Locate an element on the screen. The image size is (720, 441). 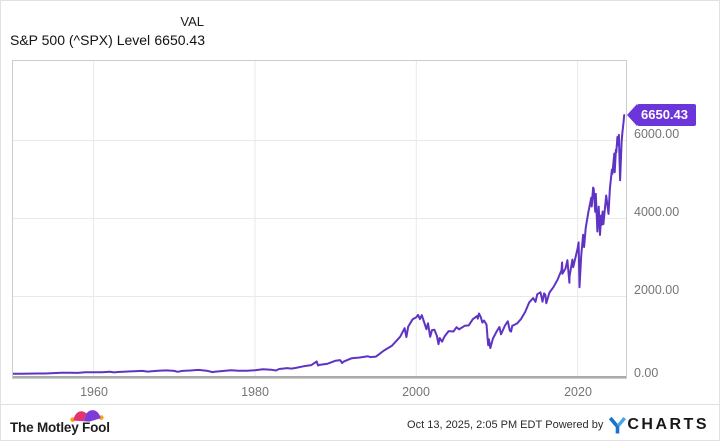
series-current-value: 6650.43 is located at coordinates (179, 40).